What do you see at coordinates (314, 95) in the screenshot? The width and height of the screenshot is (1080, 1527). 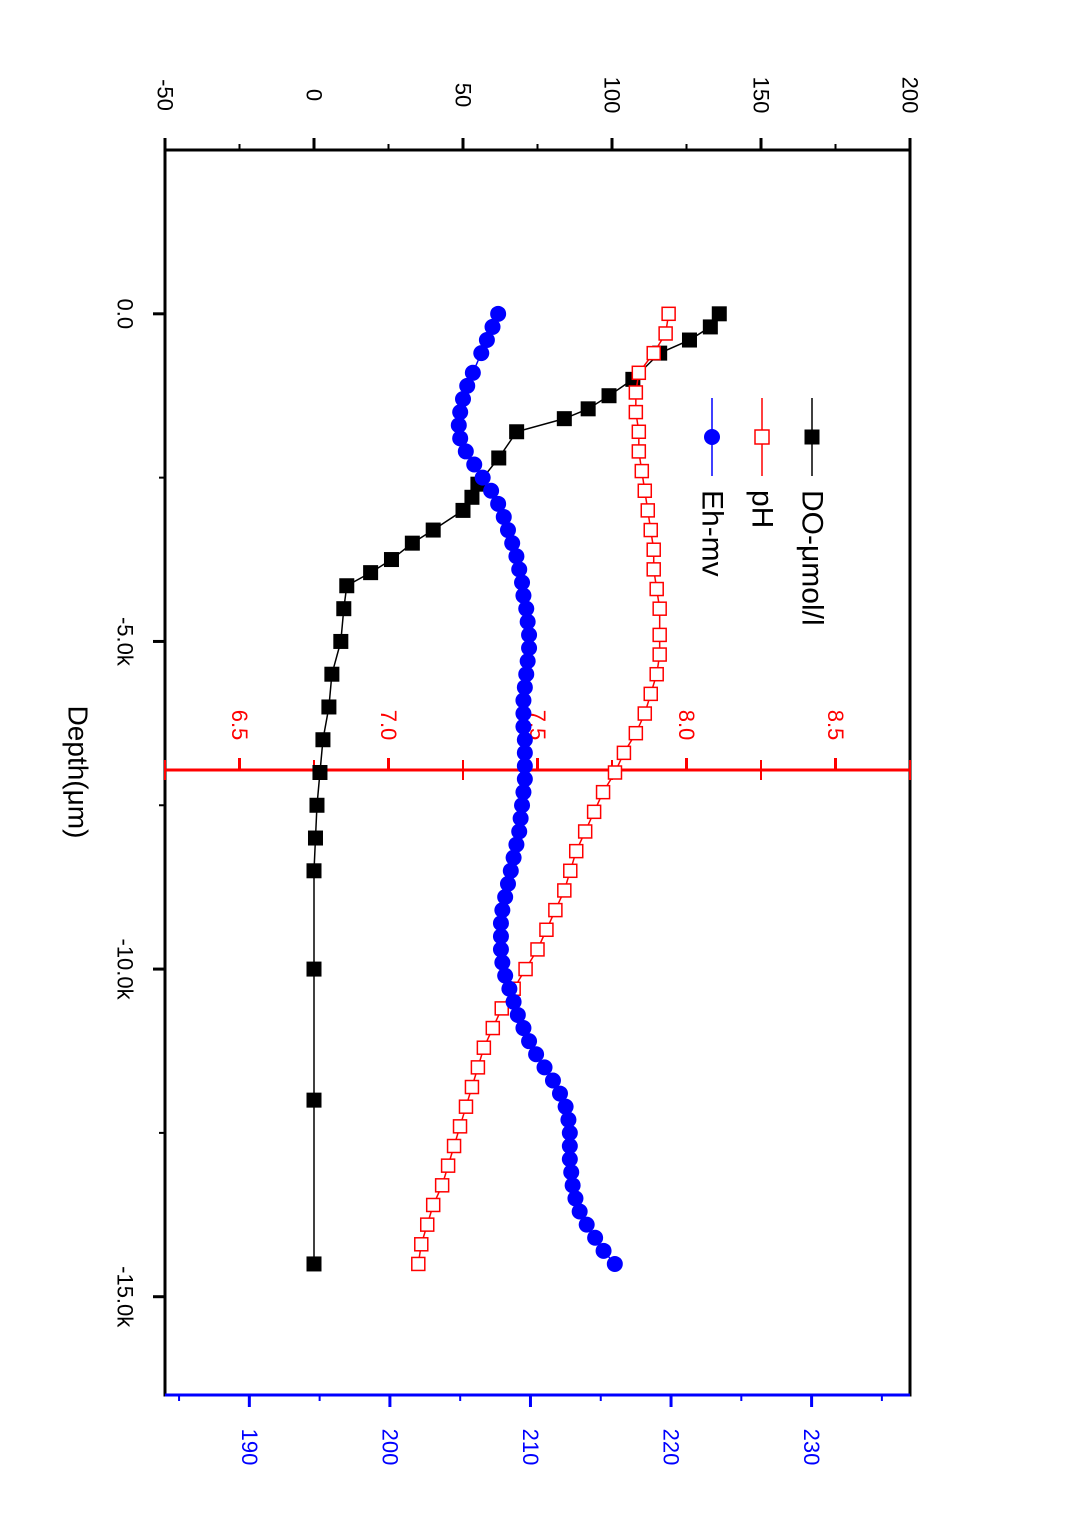 I see `do-axis-tick-label: 0` at bounding box center [314, 95].